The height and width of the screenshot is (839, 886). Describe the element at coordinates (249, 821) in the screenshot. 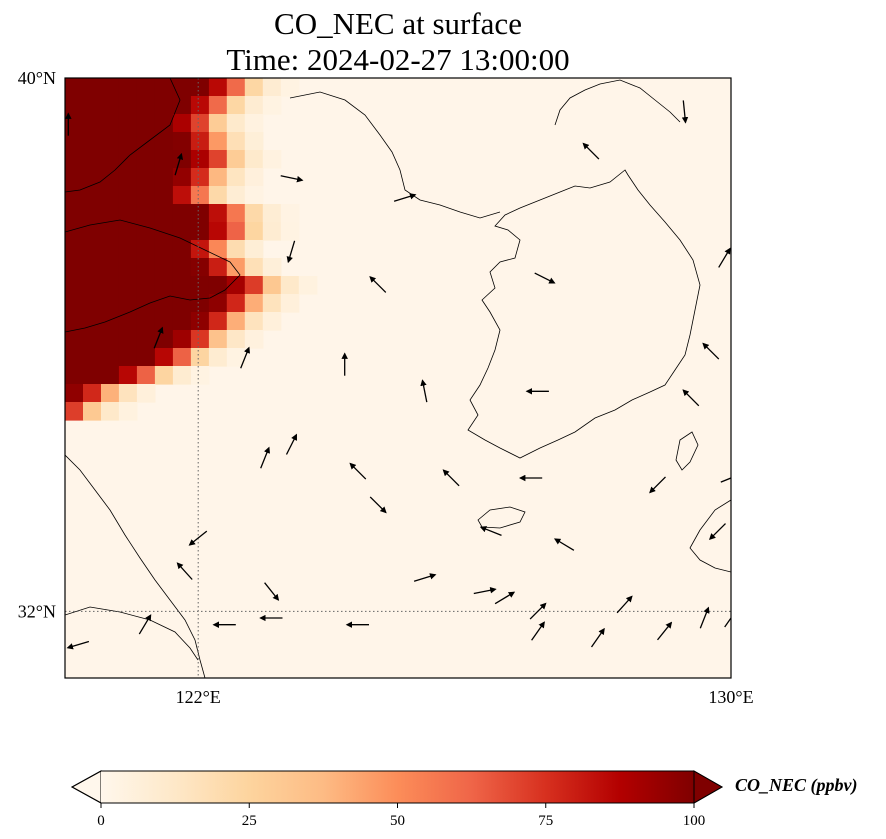

I see `colorbar-tick-label: 25` at that location.